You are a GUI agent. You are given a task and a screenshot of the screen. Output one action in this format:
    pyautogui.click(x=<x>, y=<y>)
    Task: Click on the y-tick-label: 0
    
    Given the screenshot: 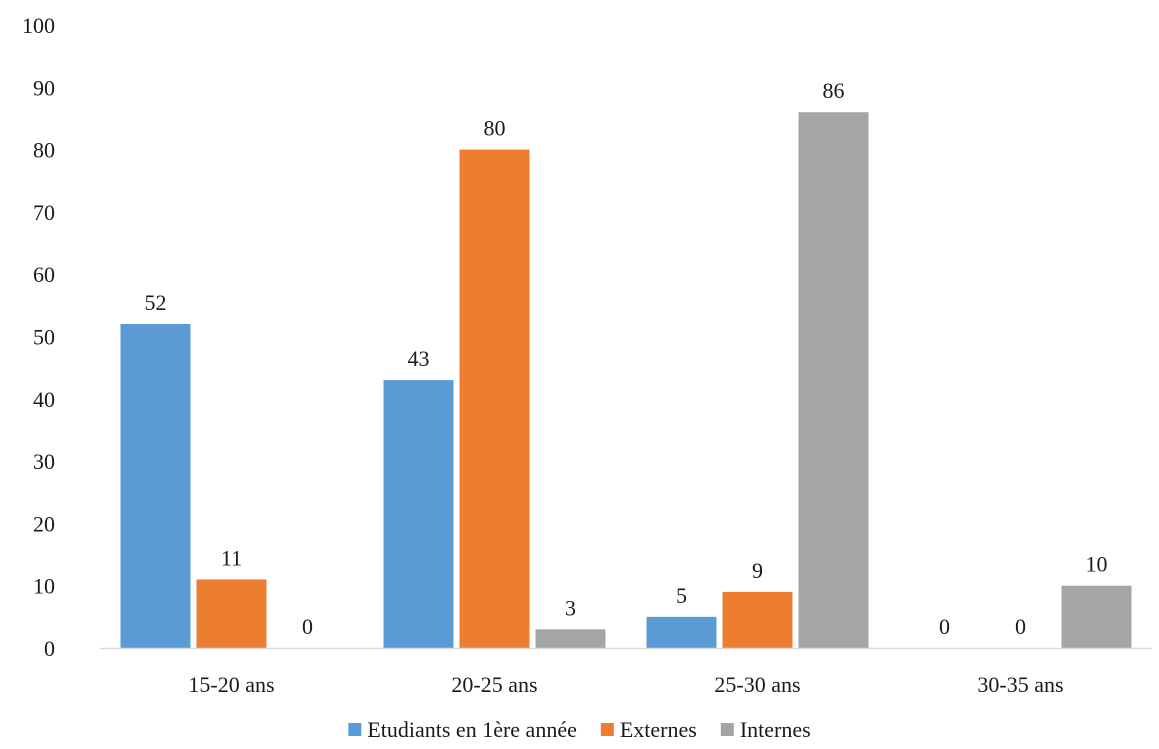 What is the action you would take?
    pyautogui.click(x=49, y=648)
    